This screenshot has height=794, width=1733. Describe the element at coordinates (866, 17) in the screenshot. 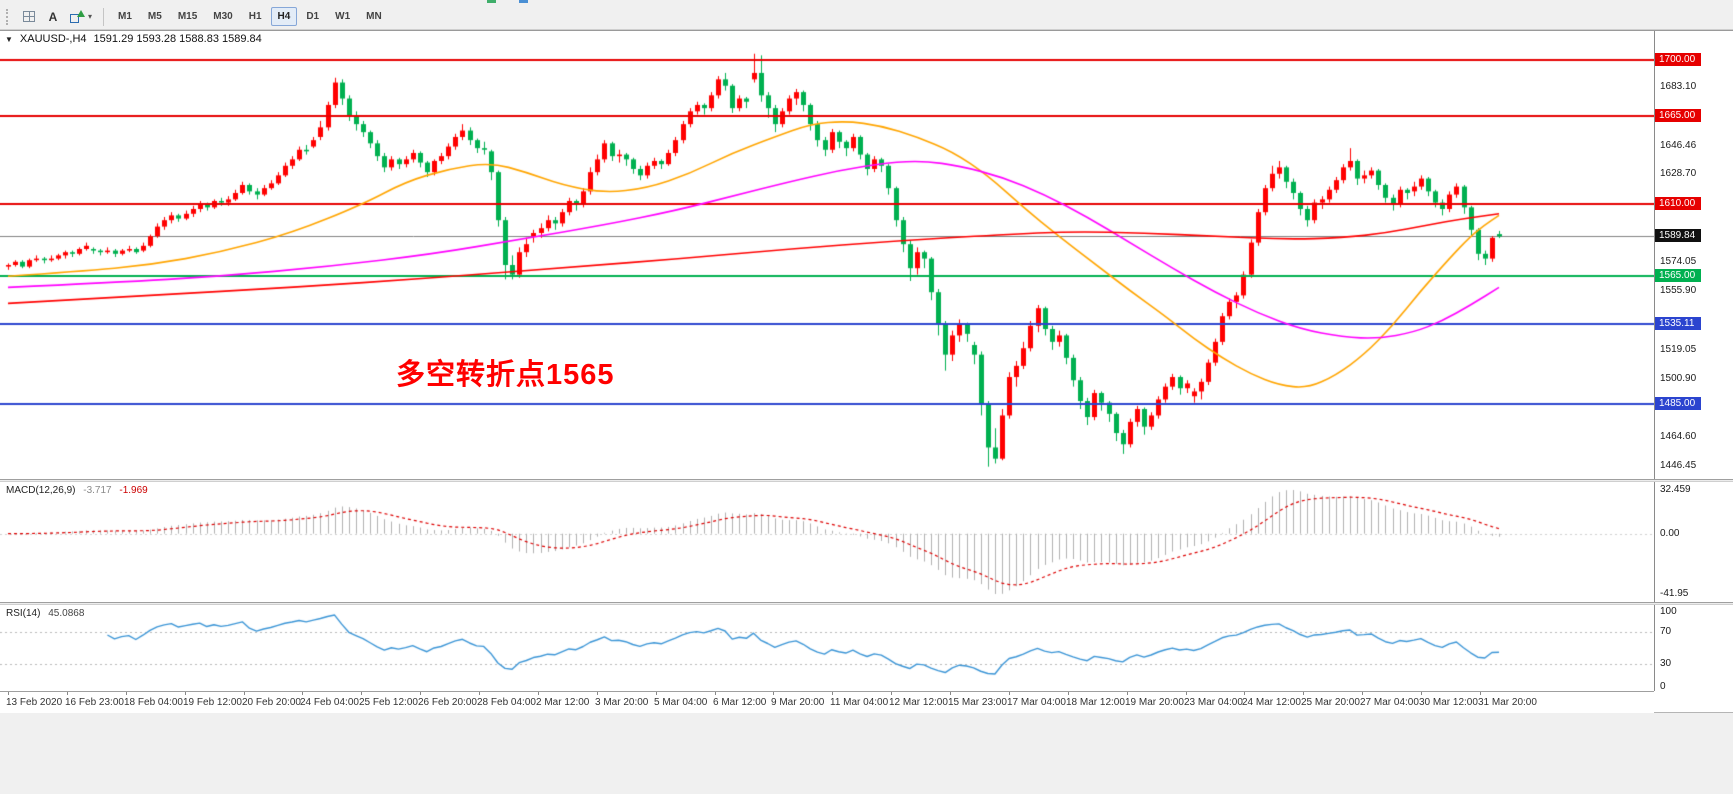

I see `toolbar: A ▾ M1 M5 M15 M30 H1 H4 D1 W1 MN` at that location.